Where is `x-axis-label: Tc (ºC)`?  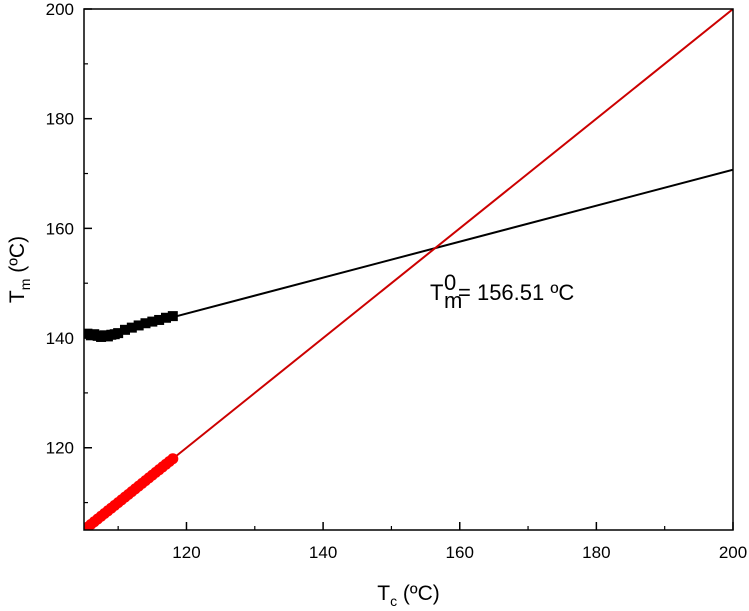 x-axis-label: Tc (ºC) is located at coordinates (408, 595).